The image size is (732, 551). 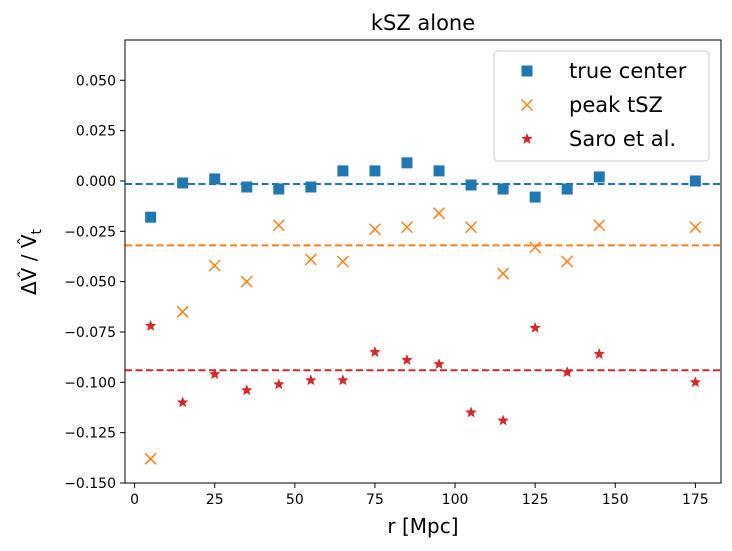 What do you see at coordinates (90, 232) in the screenshot?
I see `y-tick-label: −0.025` at bounding box center [90, 232].